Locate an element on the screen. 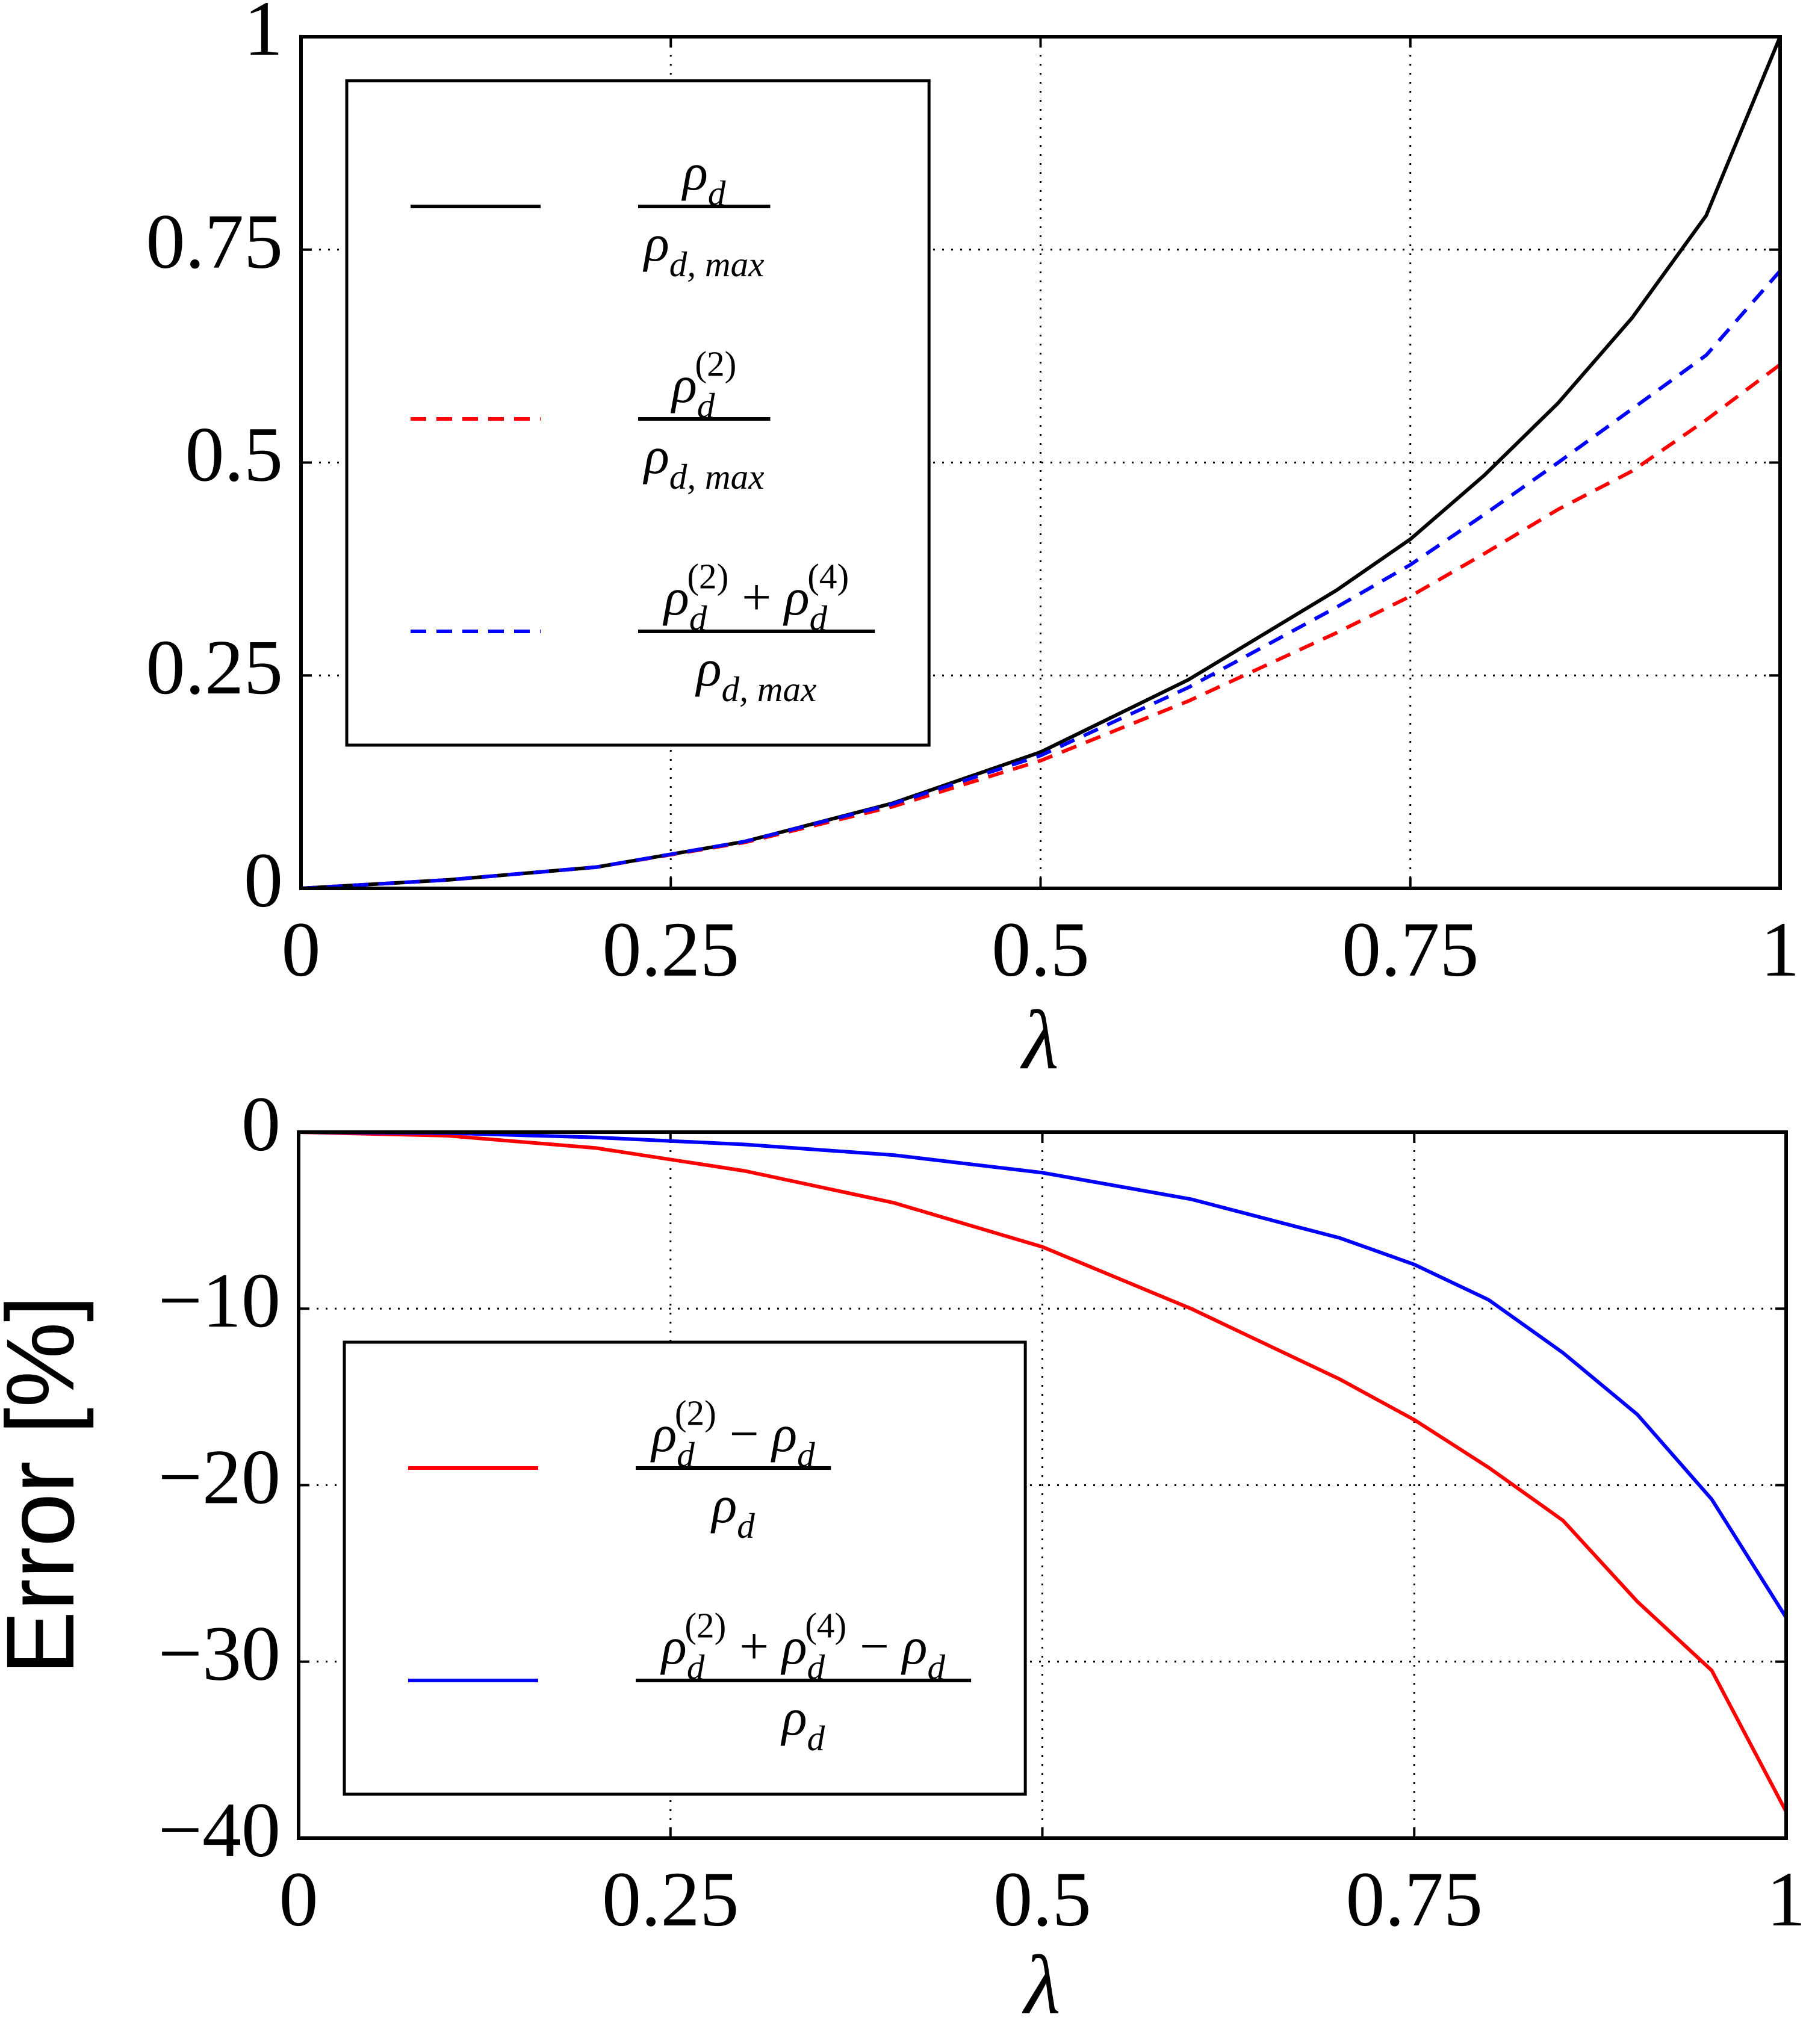 This screenshot has height=2044, width=1806. legend-label-numerator: ρd(2) − ρd is located at coordinates (733, 1434).